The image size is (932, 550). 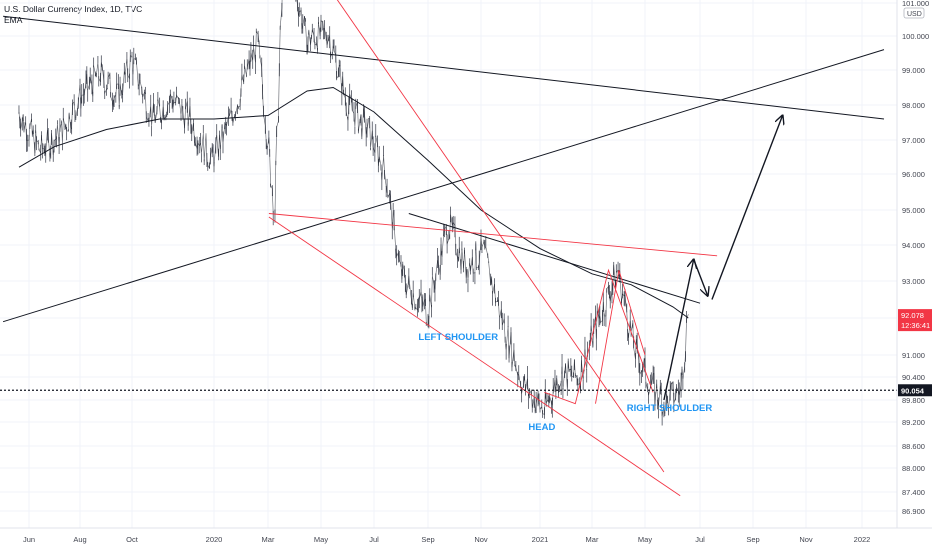 I want to click on y-tick-label: 98.000, so click(x=913, y=105).